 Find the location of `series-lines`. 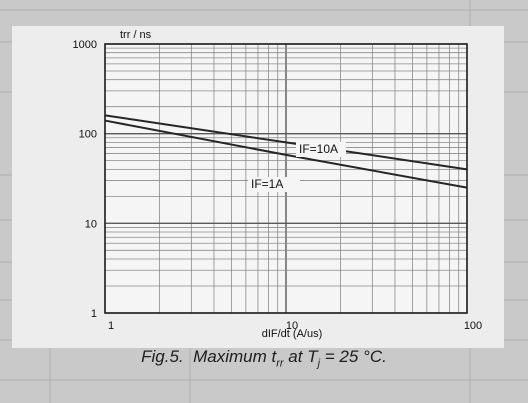

series-lines is located at coordinates (286, 151).